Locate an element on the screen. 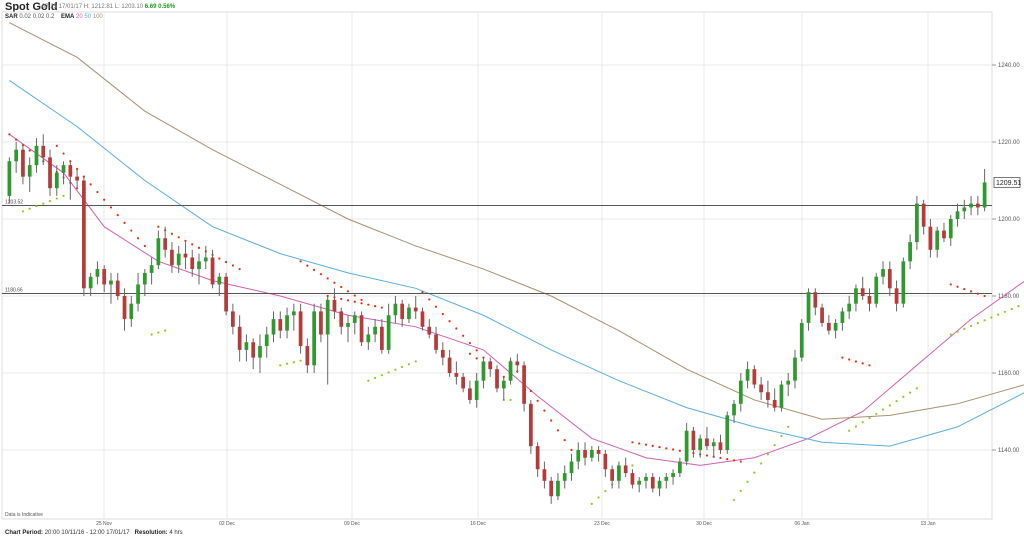 The image size is (1024, 540). y-tick-label: 1240.00 is located at coordinates (1009, 66).